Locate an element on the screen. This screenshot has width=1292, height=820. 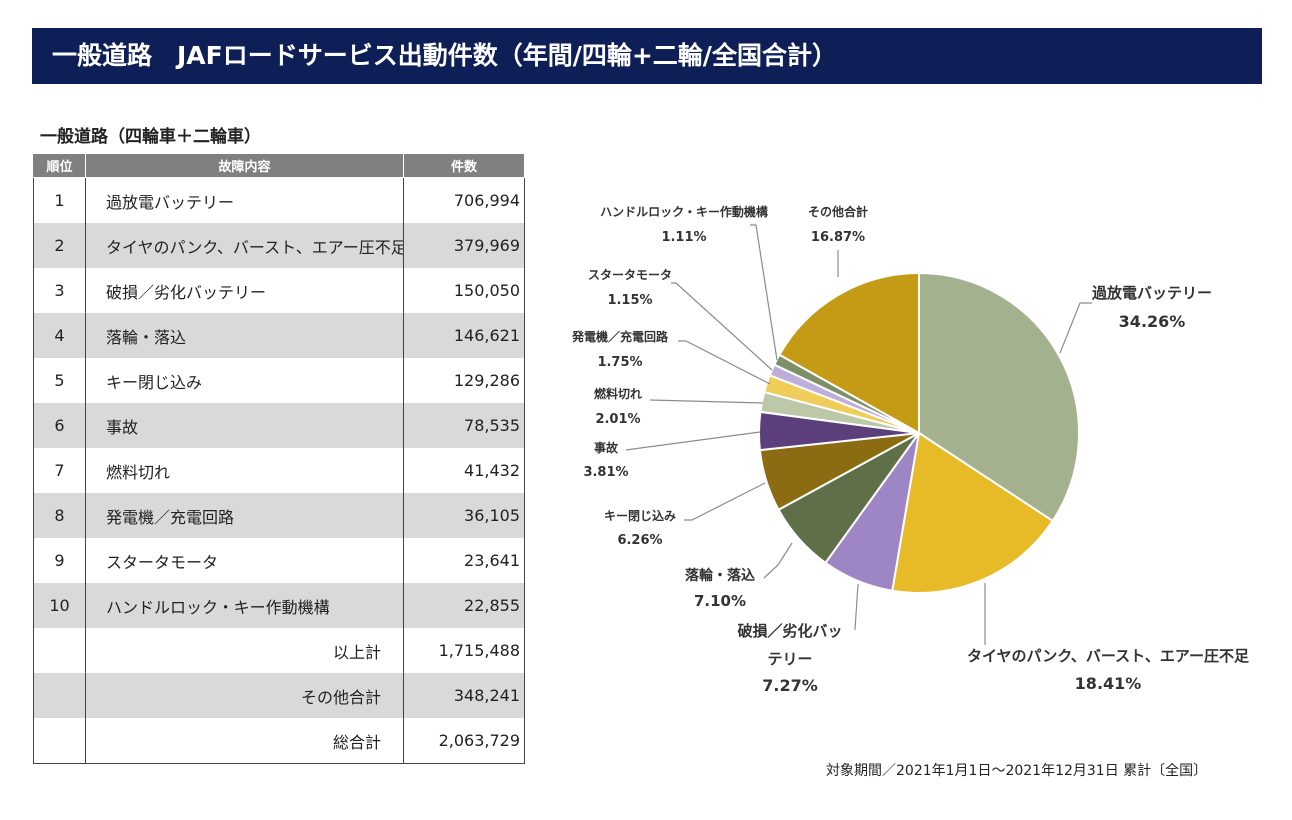
count-cell: 41,432 is located at coordinates (464, 470).